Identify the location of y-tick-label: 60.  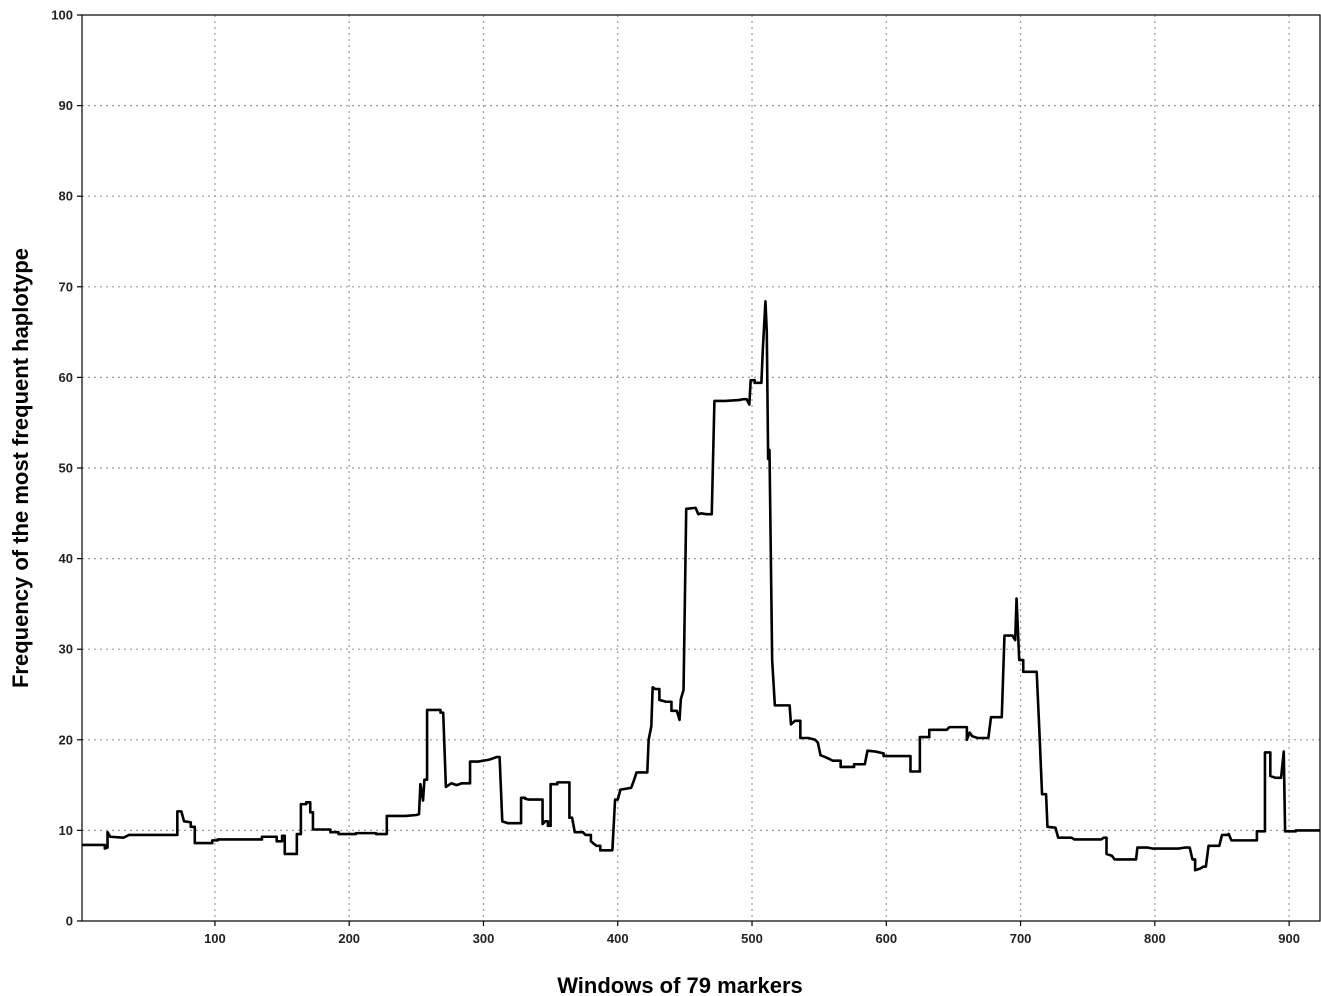
(66, 377).